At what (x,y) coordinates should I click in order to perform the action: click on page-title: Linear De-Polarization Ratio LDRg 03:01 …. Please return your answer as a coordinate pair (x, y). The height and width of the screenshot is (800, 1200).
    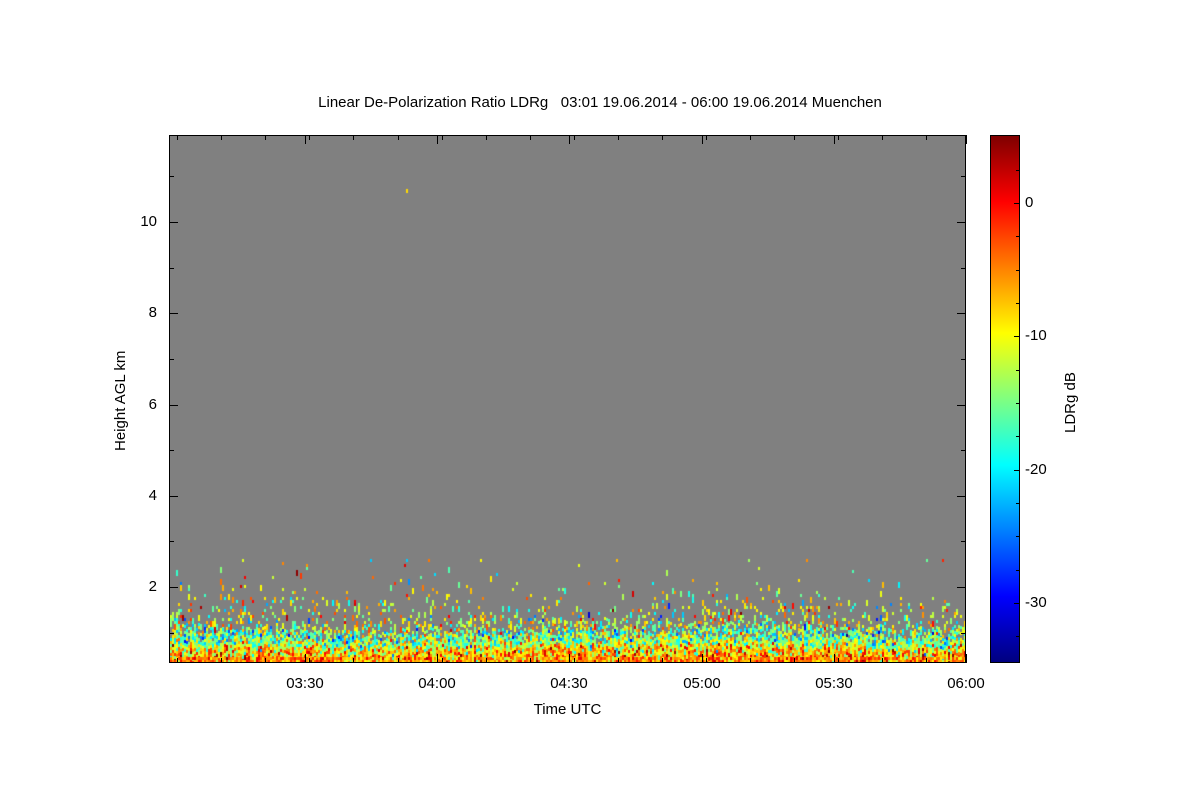
    Looking at the image, I should click on (600, 102).